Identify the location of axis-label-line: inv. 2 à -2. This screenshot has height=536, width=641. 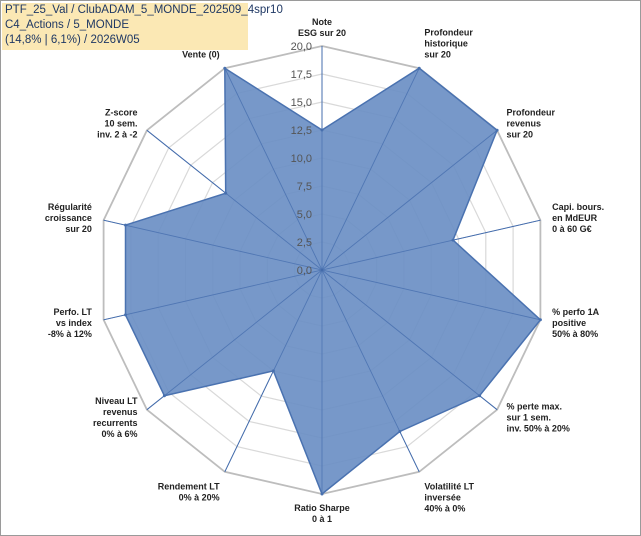
(117, 134).